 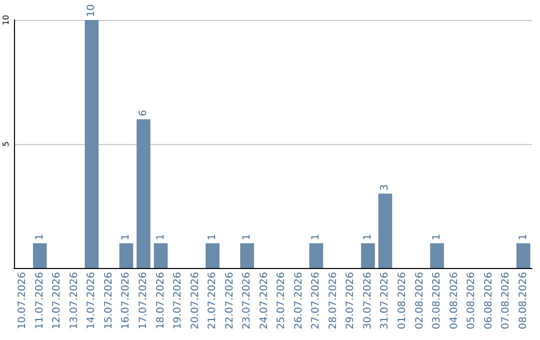 I want to click on x-tick-label: 25.07.2026, so click(x=282, y=301).